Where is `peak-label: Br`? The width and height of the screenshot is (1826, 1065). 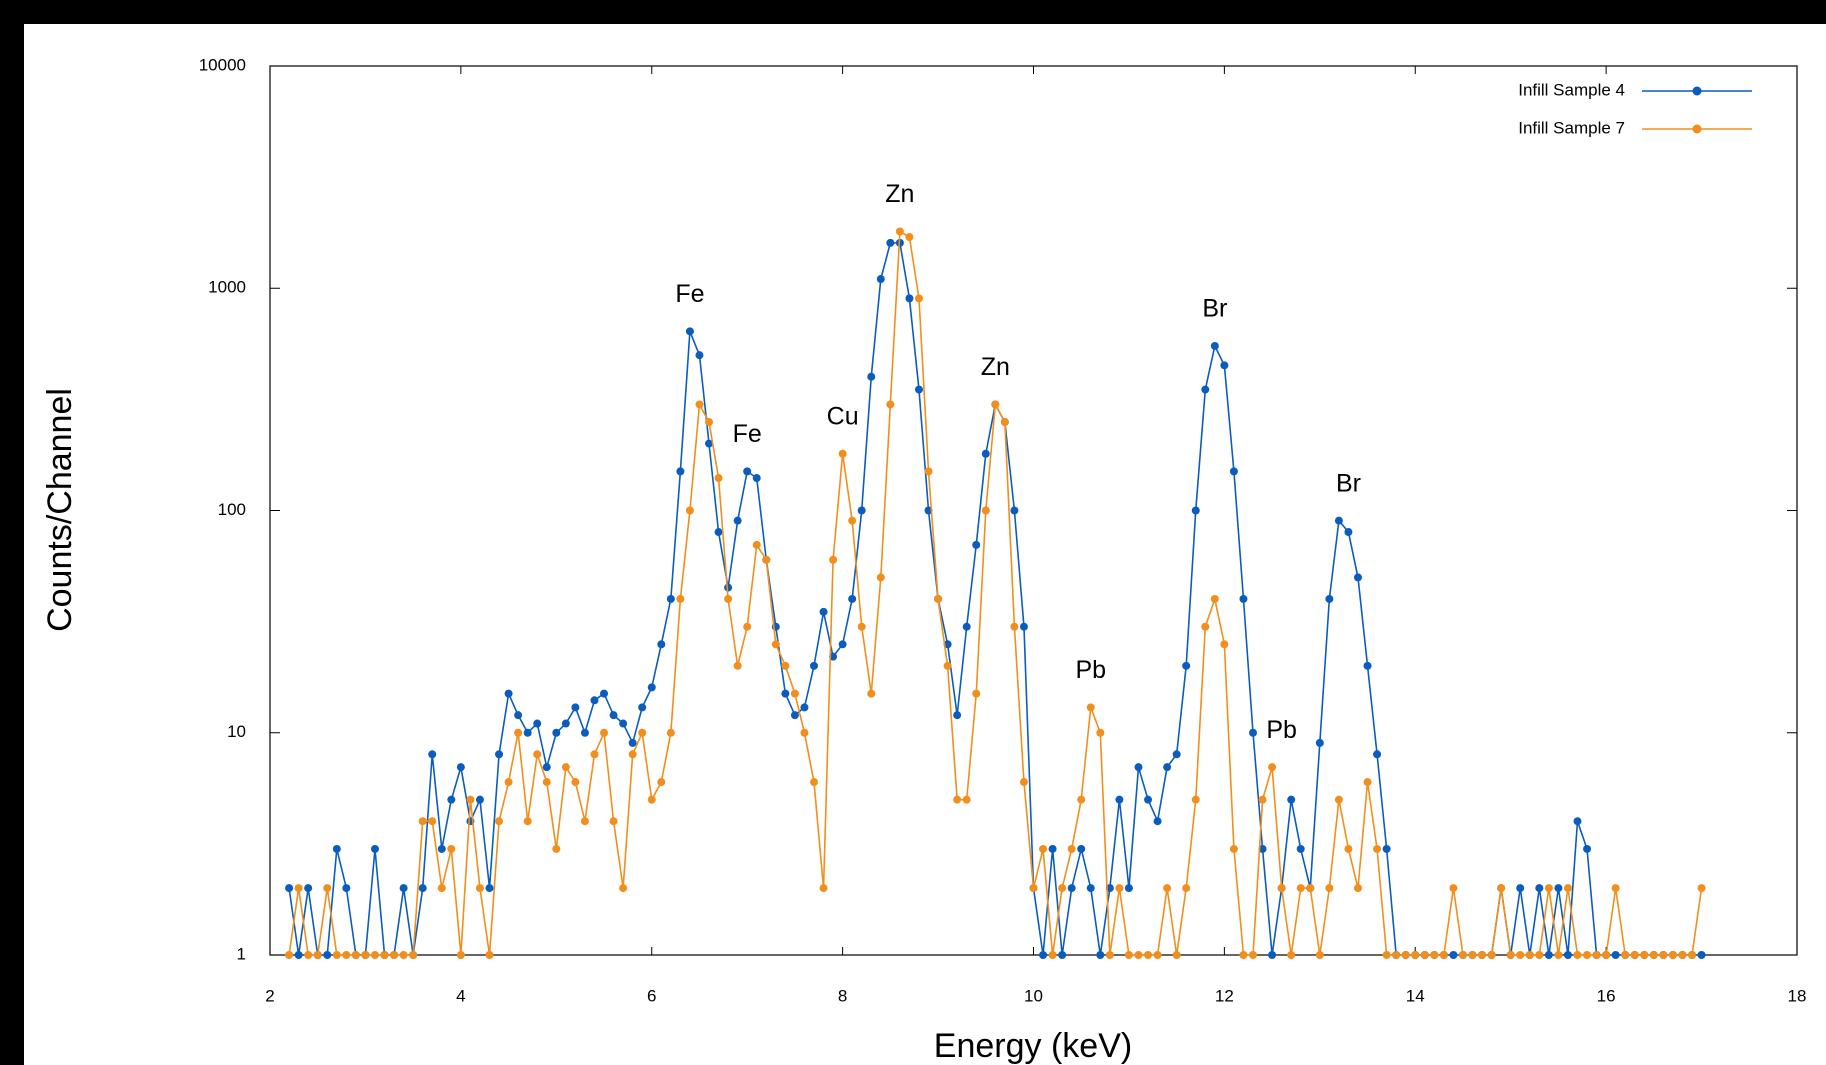
peak-label: Br is located at coordinates (1214, 309).